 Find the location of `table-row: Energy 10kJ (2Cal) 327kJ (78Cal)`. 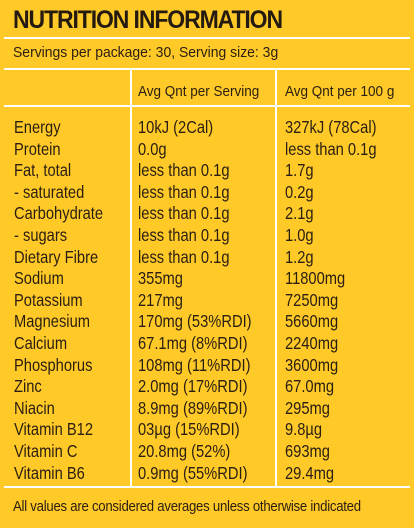

table-row: Energy 10kJ (2Cal) 327kJ (78Cal) is located at coordinates (207, 128).